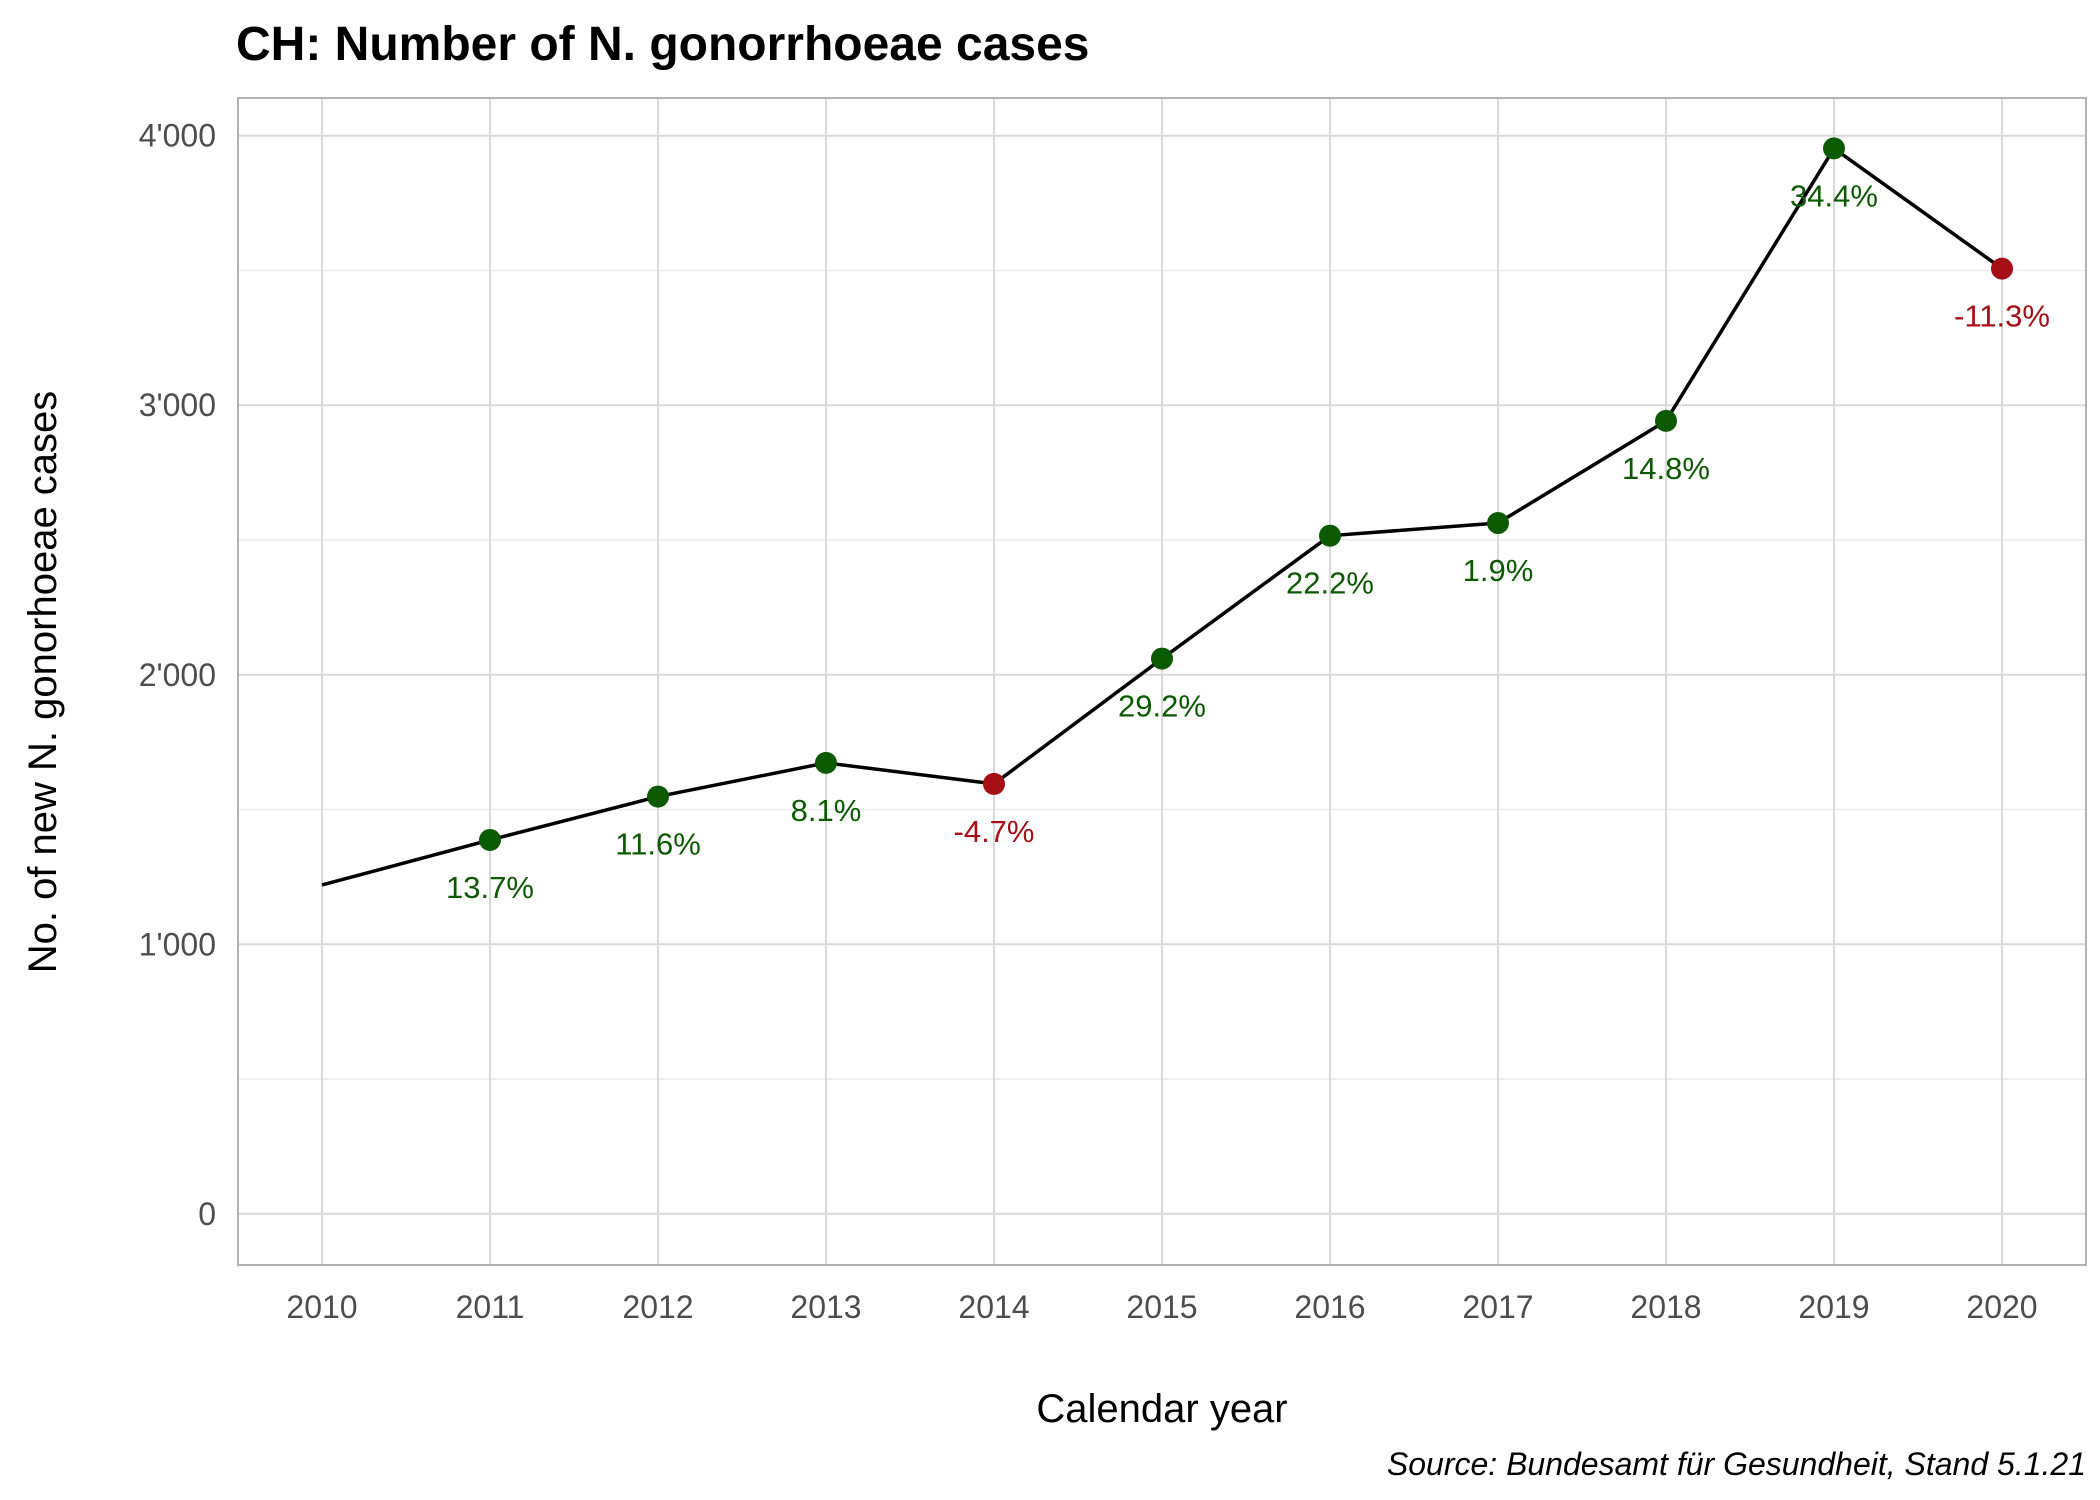 The image size is (2100, 1500). What do you see at coordinates (663, 44) in the screenshot?
I see `chart-title: CH: Number of N. gonorrhoeae cases` at bounding box center [663, 44].